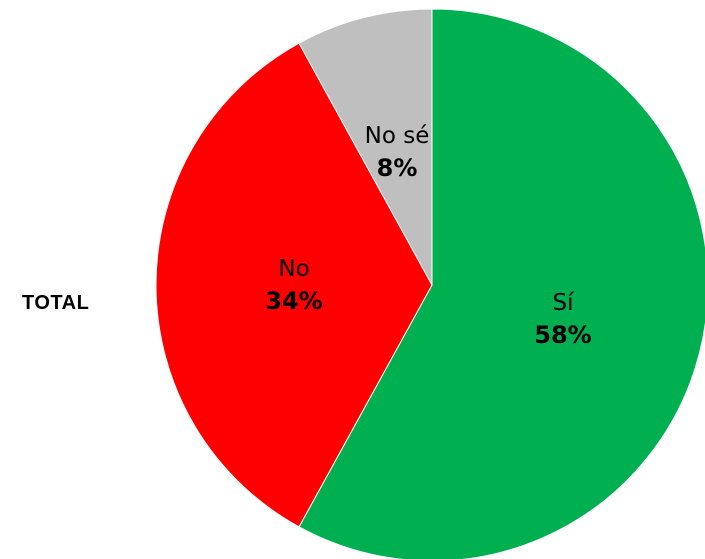 This screenshot has width=705, height=559. Describe the element at coordinates (293, 301) in the screenshot. I see `pie-slice-value-label: 34%` at that location.